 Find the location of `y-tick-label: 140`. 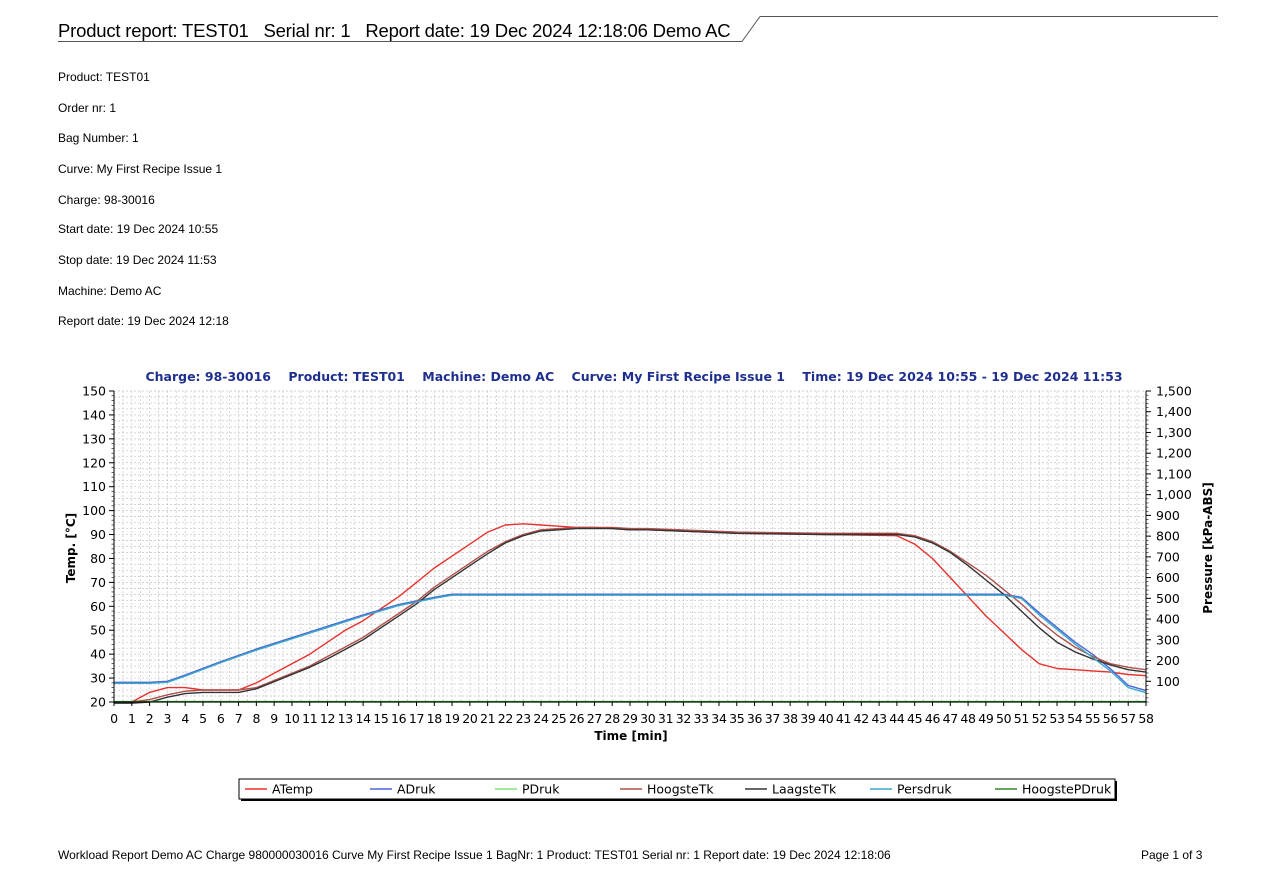

y-tick-label: 140 is located at coordinates (94, 414).